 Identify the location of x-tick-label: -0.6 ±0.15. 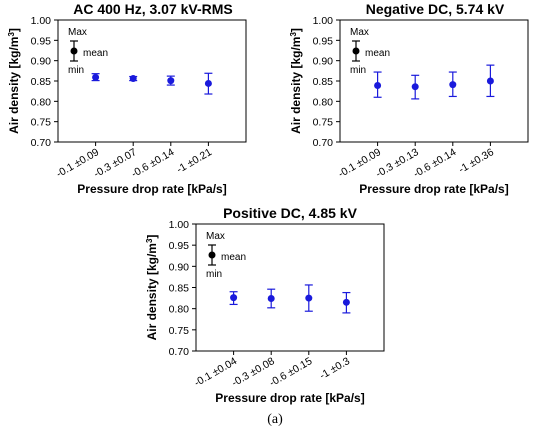
(290, 372).